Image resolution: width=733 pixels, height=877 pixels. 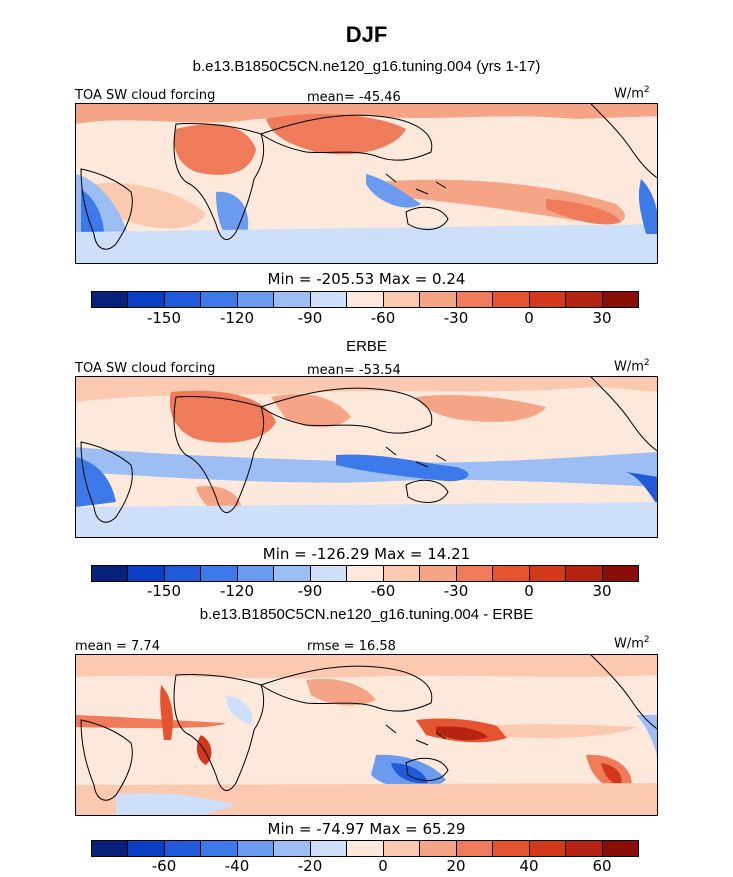 What do you see at coordinates (145, 368) in the screenshot?
I see `panel-2-field-label: TOA SW cloud forcing` at bounding box center [145, 368].